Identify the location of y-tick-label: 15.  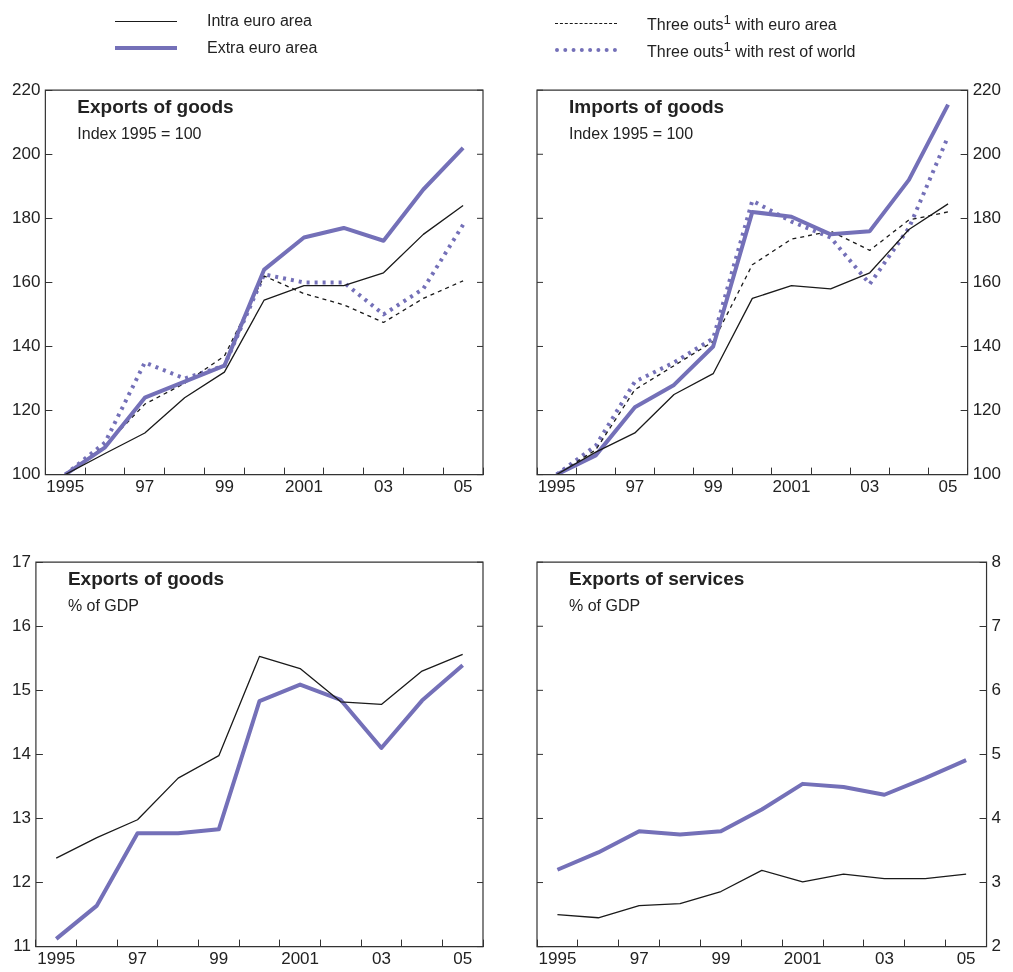
(21, 690).